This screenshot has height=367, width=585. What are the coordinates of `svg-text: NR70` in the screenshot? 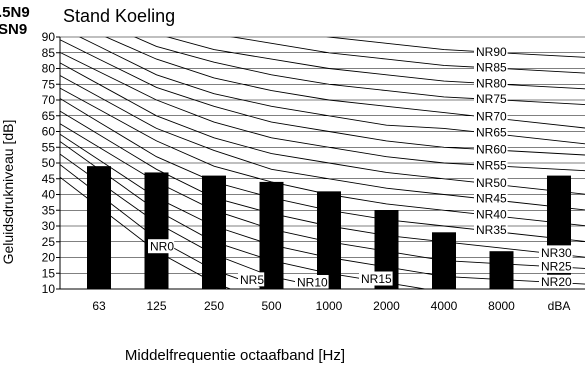 It's located at (491, 117).